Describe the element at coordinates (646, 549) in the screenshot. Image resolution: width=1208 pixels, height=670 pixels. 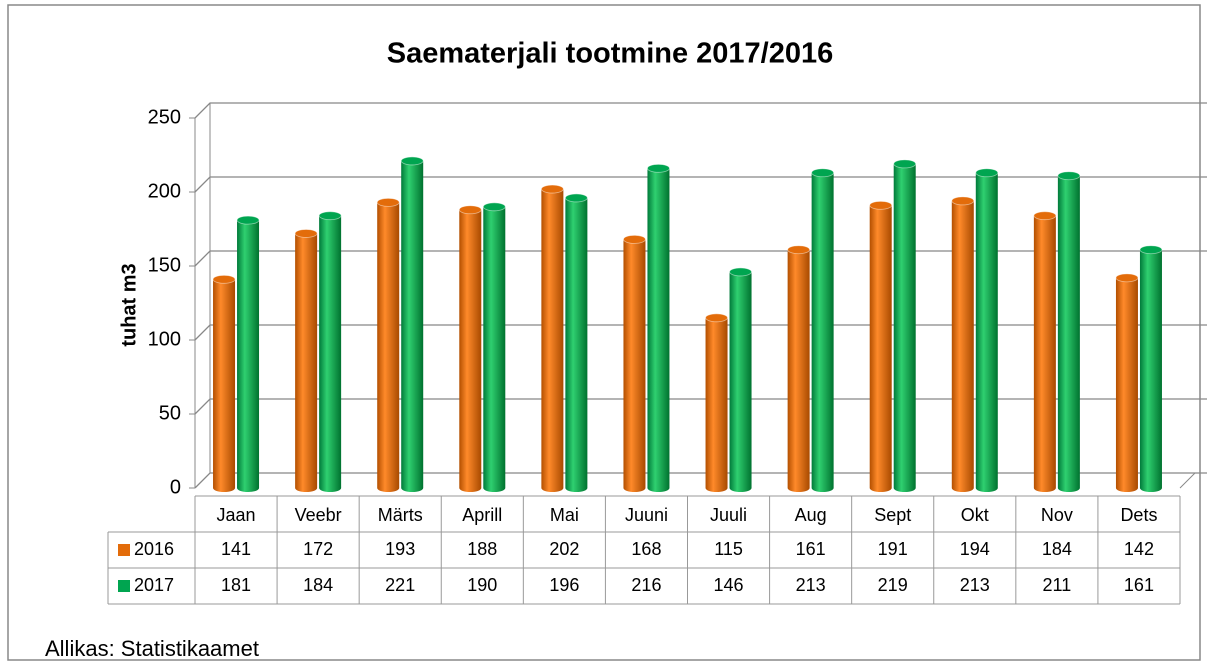
I see `table-value: 168` at that location.